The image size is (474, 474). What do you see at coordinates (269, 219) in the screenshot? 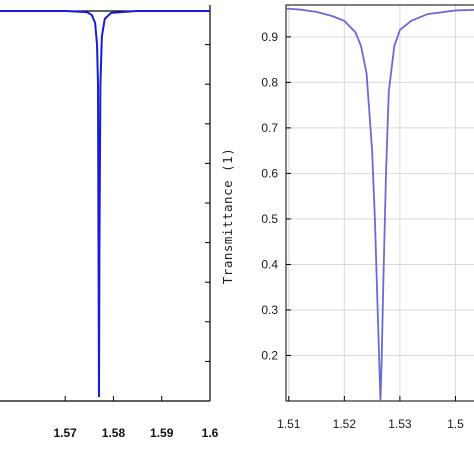
I see `right-y-tick-label: 0.5` at bounding box center [269, 219].